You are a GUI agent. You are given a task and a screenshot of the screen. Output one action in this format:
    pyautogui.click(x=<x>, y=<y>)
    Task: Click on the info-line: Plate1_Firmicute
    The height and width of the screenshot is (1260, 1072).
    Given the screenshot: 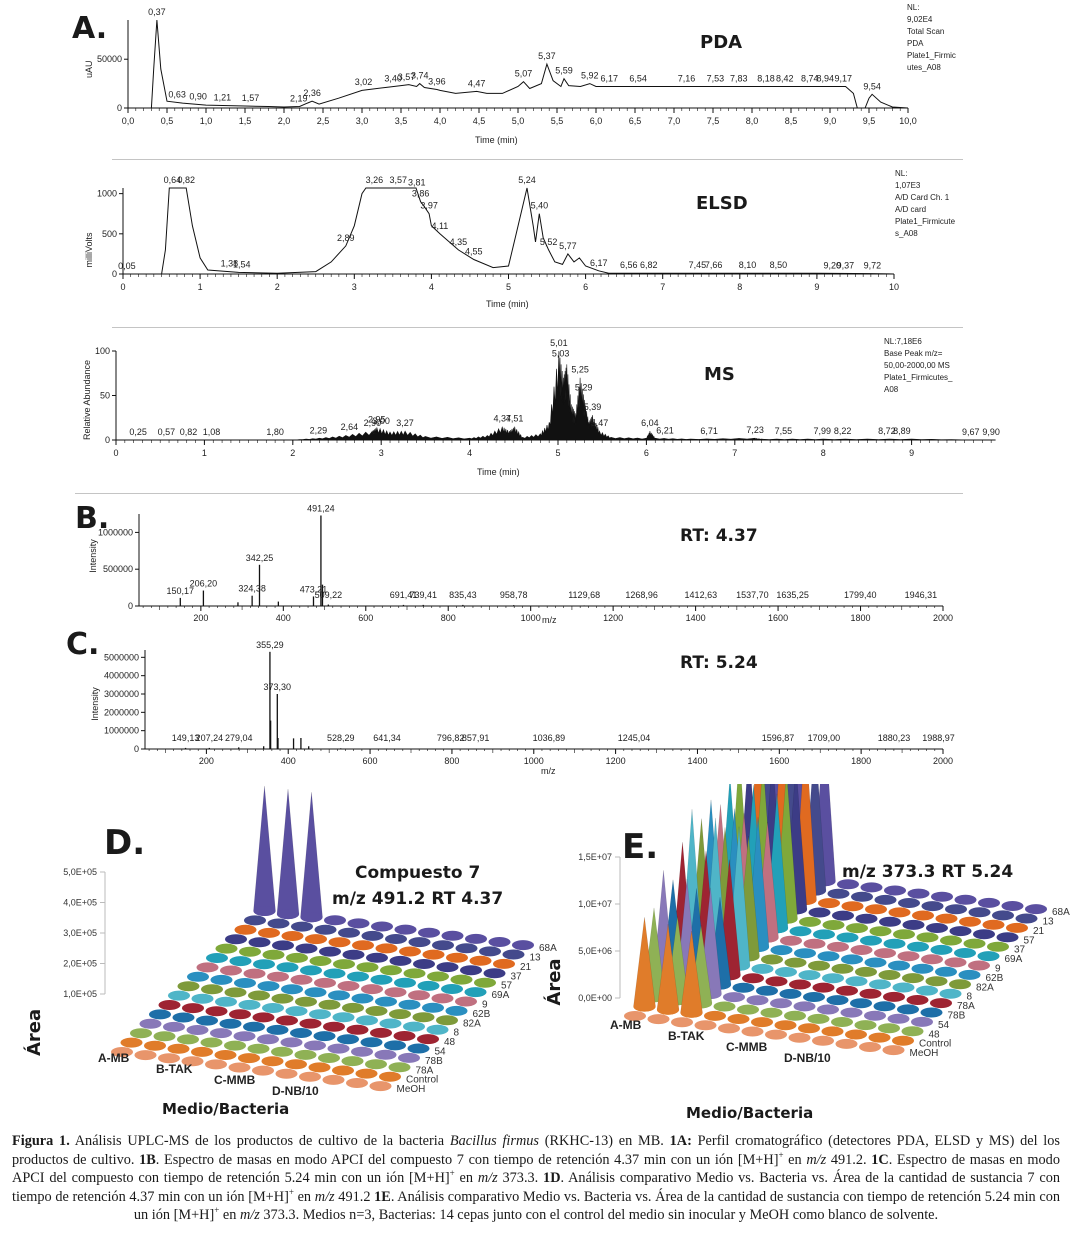 What is the action you would take?
    pyautogui.click(x=925, y=221)
    